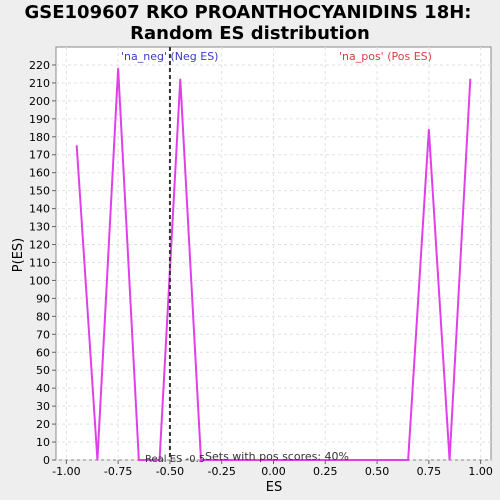 The width and height of the screenshot is (500, 500). Describe the element at coordinates (66, 471) in the screenshot. I see `x-tick-label: -1.00` at that location.